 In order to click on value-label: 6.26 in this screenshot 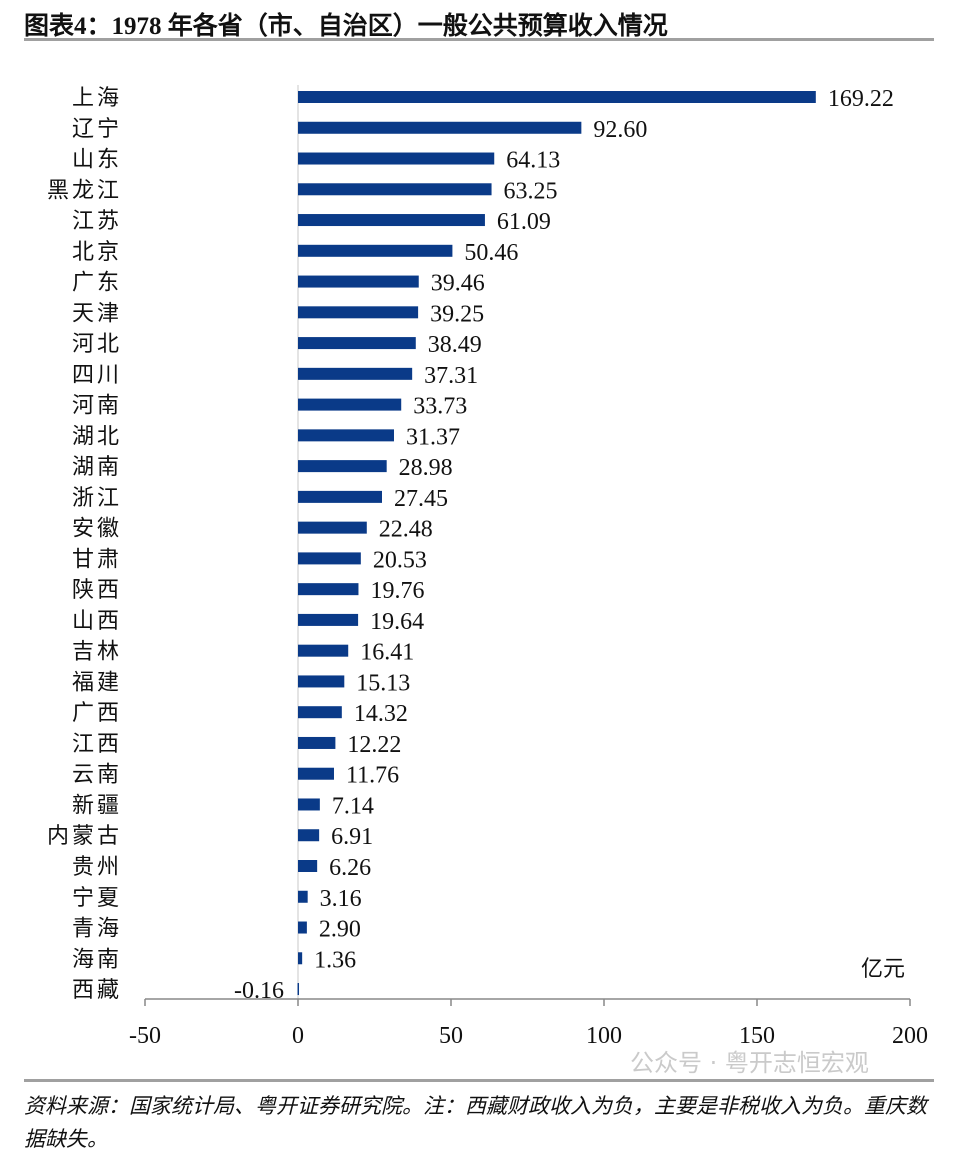, I will do `click(350, 868)`.